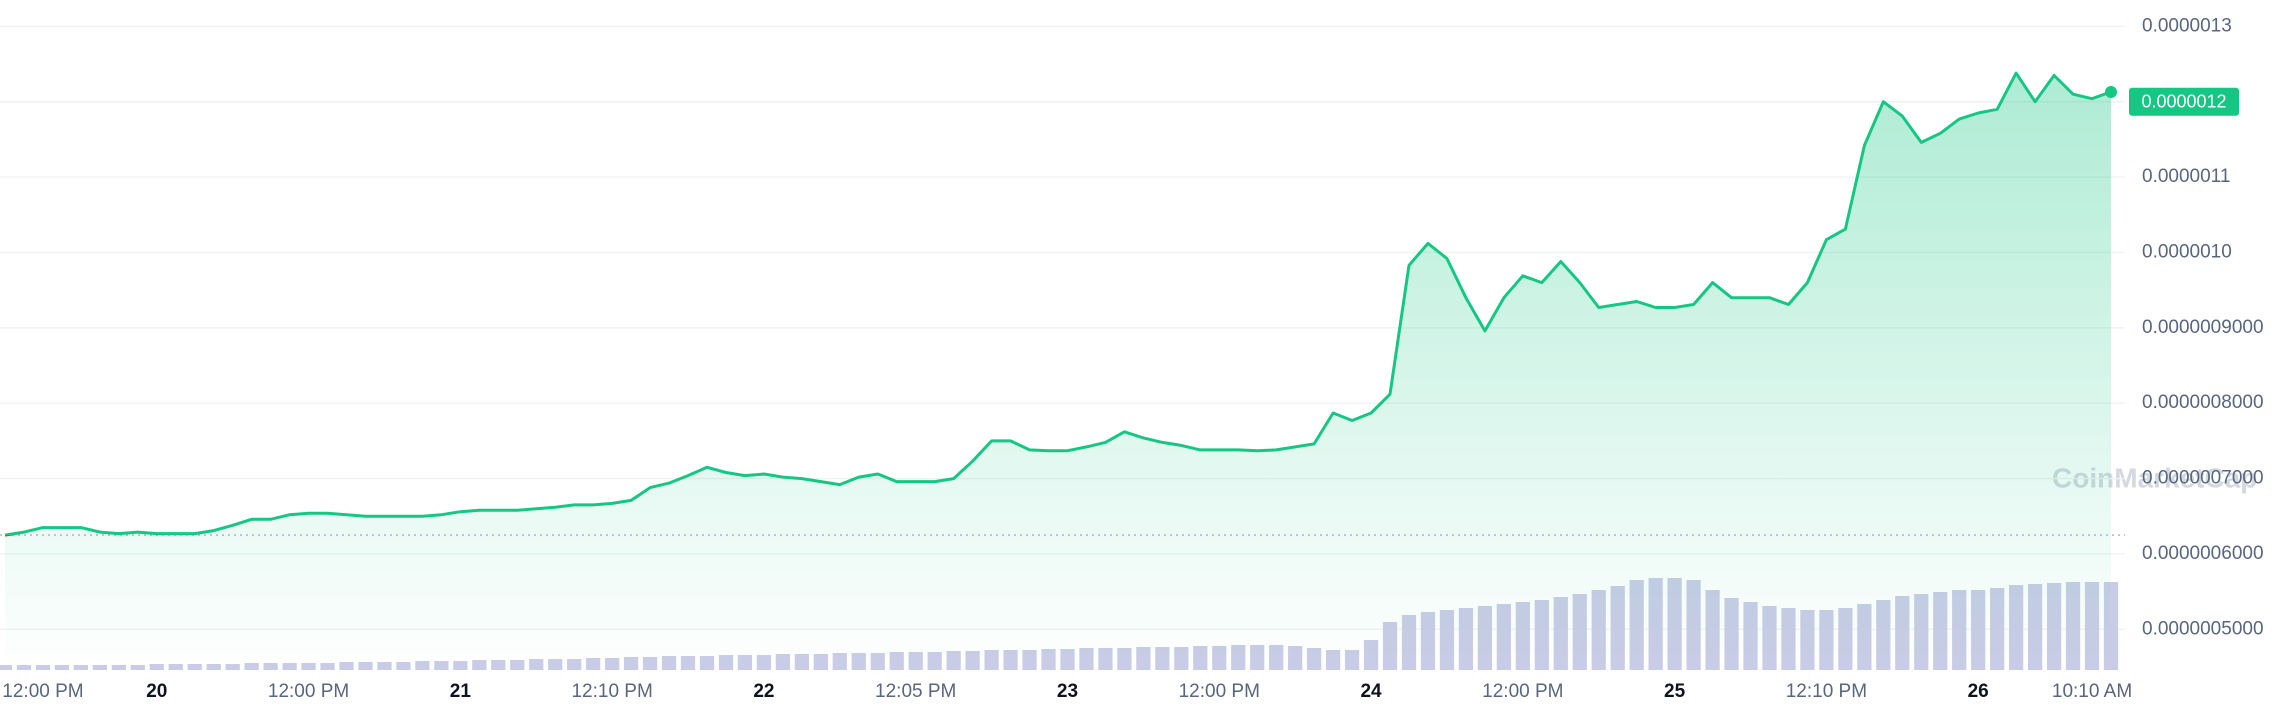  What do you see at coordinates (2186, 176) in the screenshot?
I see `y-tick-label: 0.0000011` at bounding box center [2186, 176].